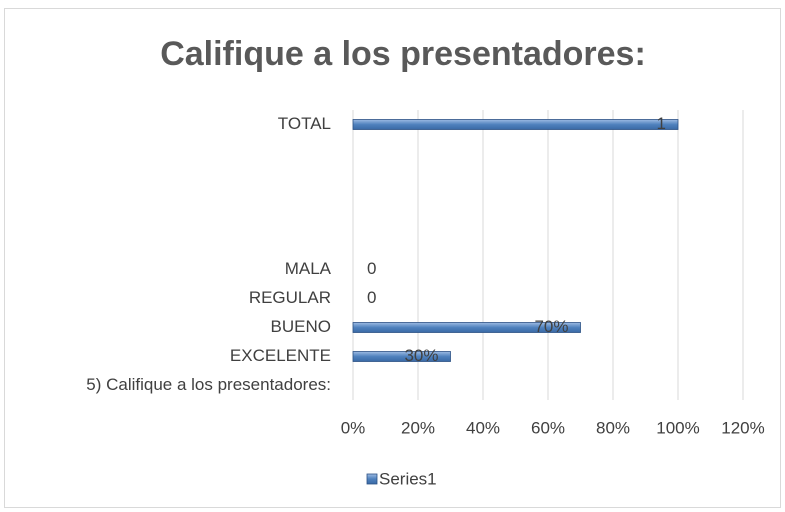 Image resolution: width=785 pixels, height=512 pixels. Describe the element at coordinates (403, 54) in the screenshot. I see `chart-title: Califique a los presentadores:` at that location.